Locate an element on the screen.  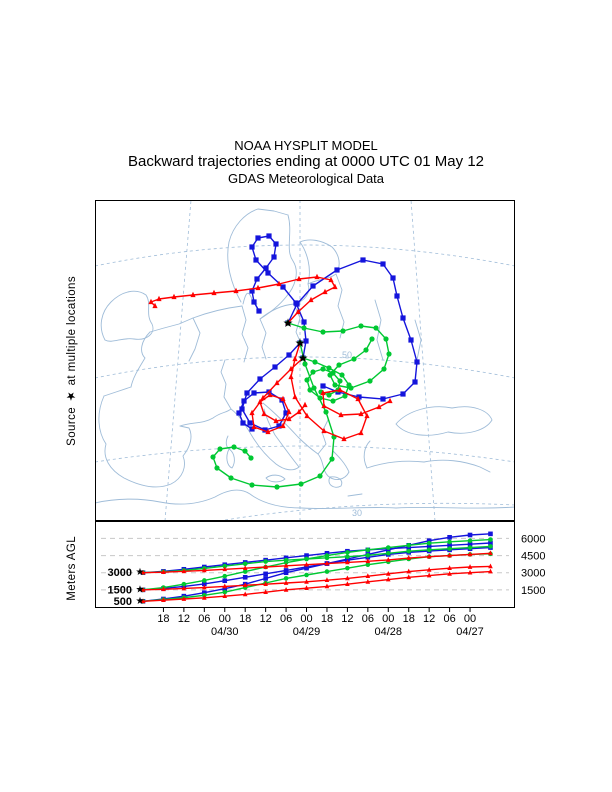
profile-traj-green-500m is located at coordinates (316, 577).